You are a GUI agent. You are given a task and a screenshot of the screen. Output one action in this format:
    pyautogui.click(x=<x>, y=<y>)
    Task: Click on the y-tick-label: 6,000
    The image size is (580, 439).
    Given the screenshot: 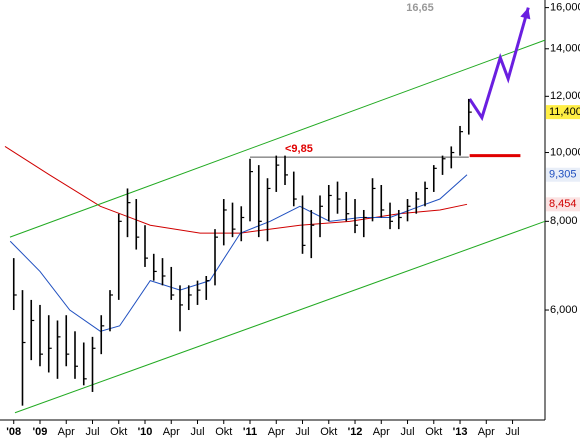 What is the action you would take?
    pyautogui.click(x=564, y=310)
    